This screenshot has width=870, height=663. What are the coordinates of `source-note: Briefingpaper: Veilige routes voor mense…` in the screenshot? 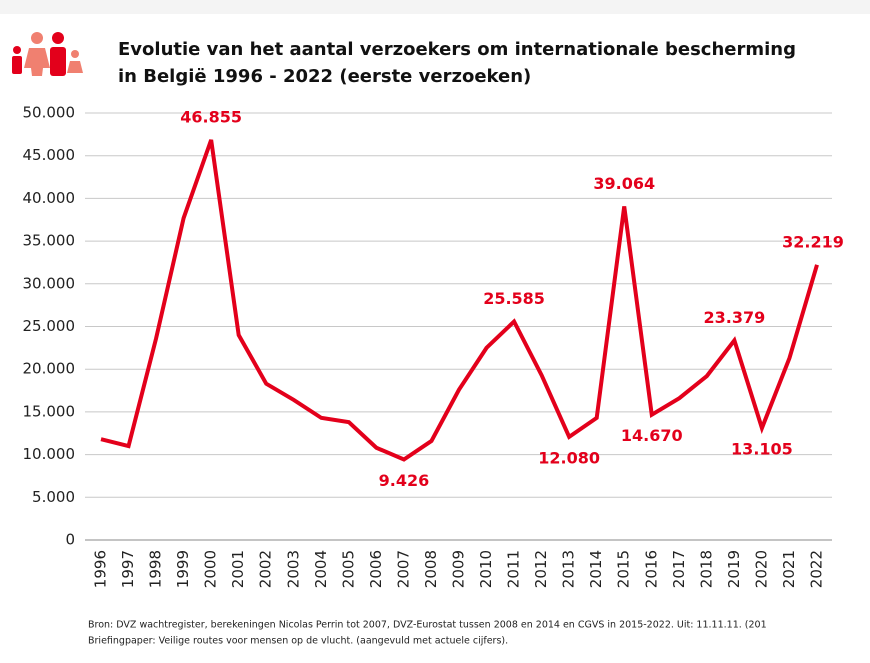 It's located at (298, 641).